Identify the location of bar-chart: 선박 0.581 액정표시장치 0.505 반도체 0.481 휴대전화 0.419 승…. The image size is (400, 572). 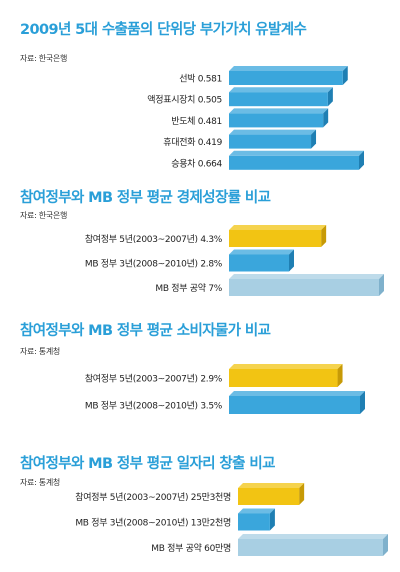
(255, 118).